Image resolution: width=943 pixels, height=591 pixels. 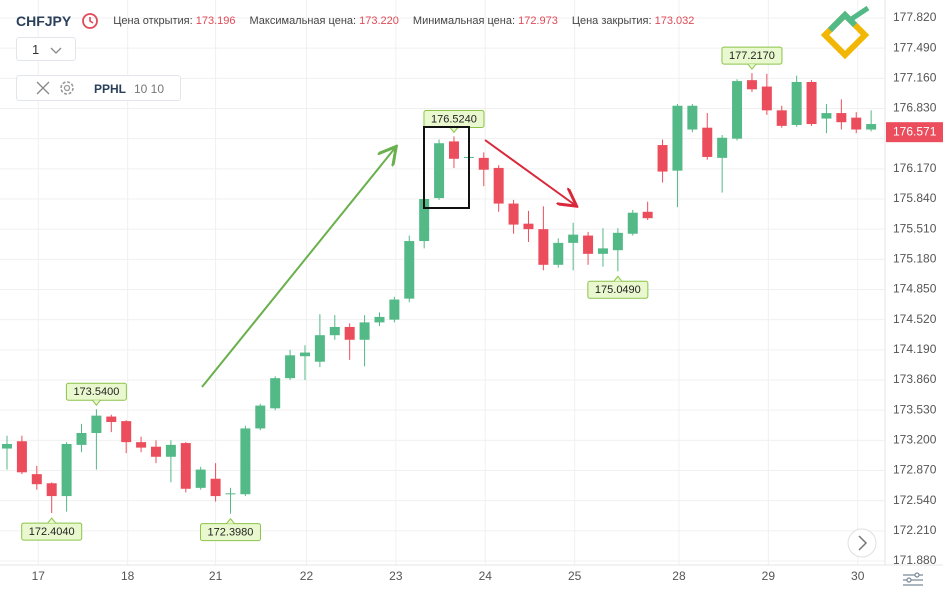 I want to click on ohlc-field: Минимальная цена: 172.973, so click(x=485, y=21).